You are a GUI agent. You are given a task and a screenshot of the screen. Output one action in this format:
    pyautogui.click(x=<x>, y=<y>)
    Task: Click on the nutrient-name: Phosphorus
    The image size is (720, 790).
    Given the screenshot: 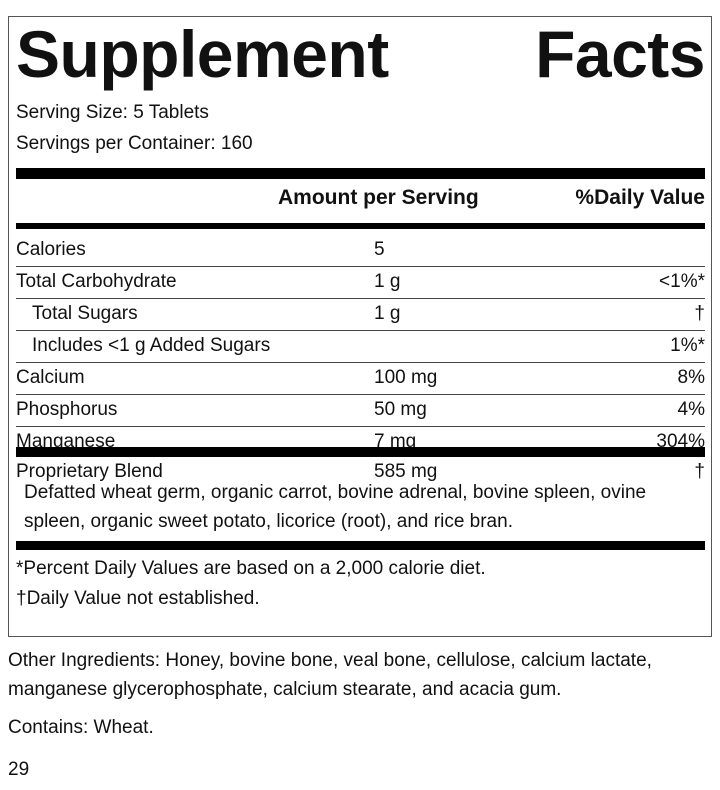 What is the action you would take?
    pyautogui.click(x=67, y=409)
    